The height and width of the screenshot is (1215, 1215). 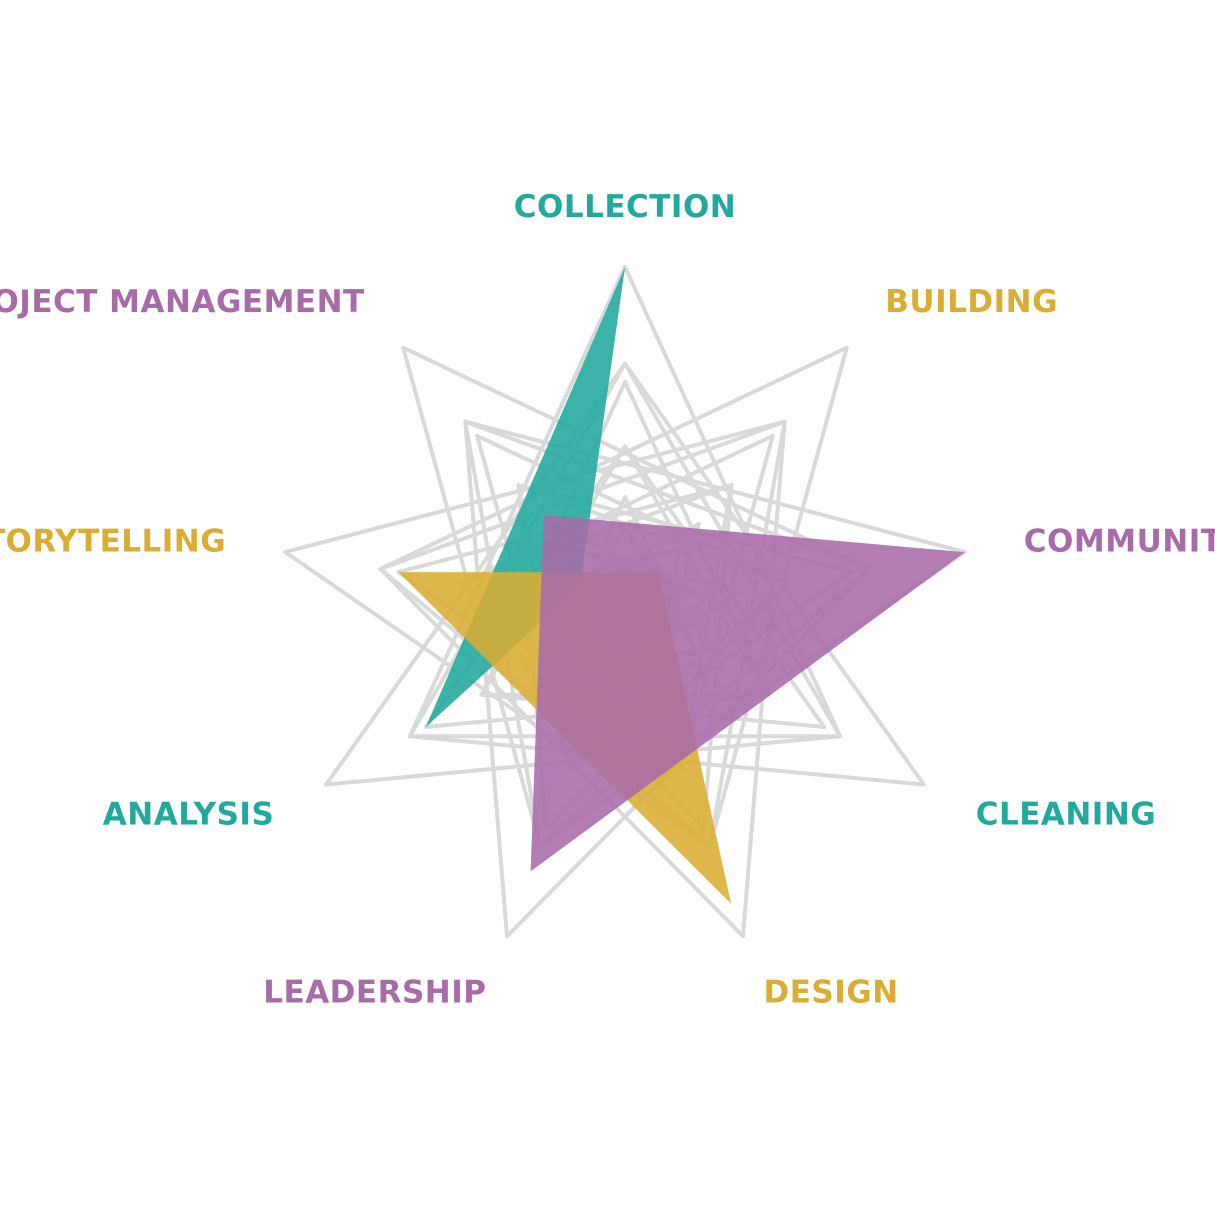 I want to click on axis-label-storytelling: STORYTELLING, so click(x=113, y=542).